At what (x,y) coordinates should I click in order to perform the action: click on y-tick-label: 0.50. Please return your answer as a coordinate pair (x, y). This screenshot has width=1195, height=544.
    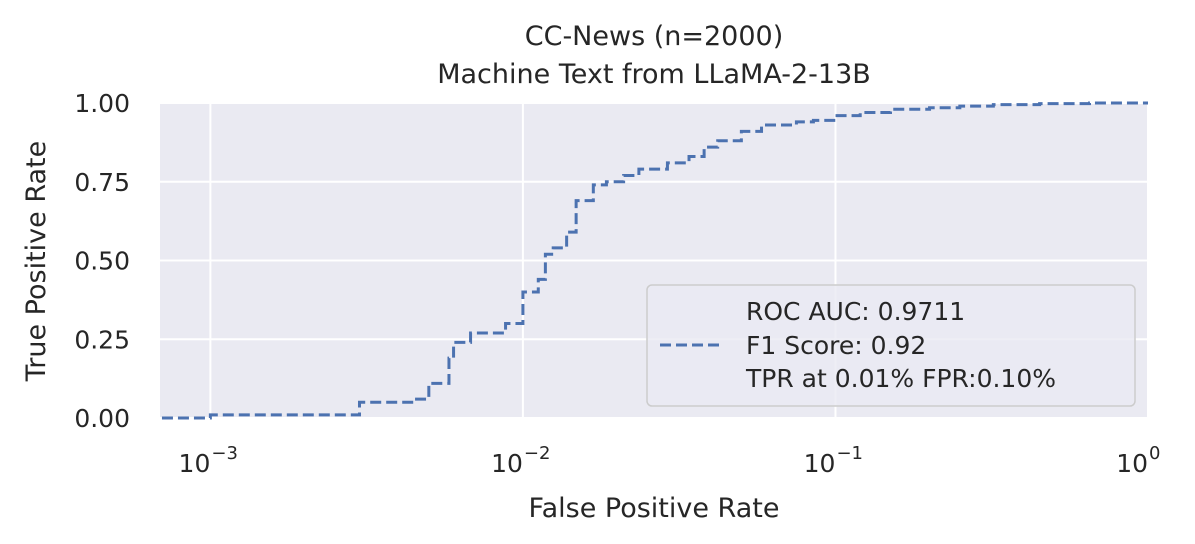
    Looking at the image, I should click on (102, 261).